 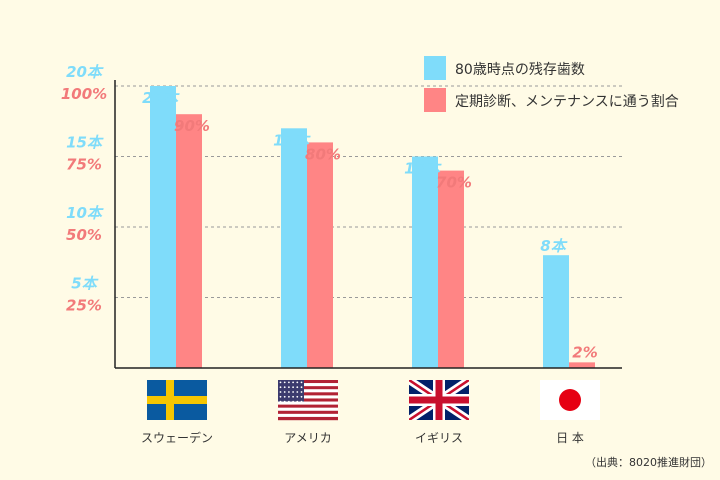 I want to click on y-tick-percent: 75%, so click(x=84, y=165).